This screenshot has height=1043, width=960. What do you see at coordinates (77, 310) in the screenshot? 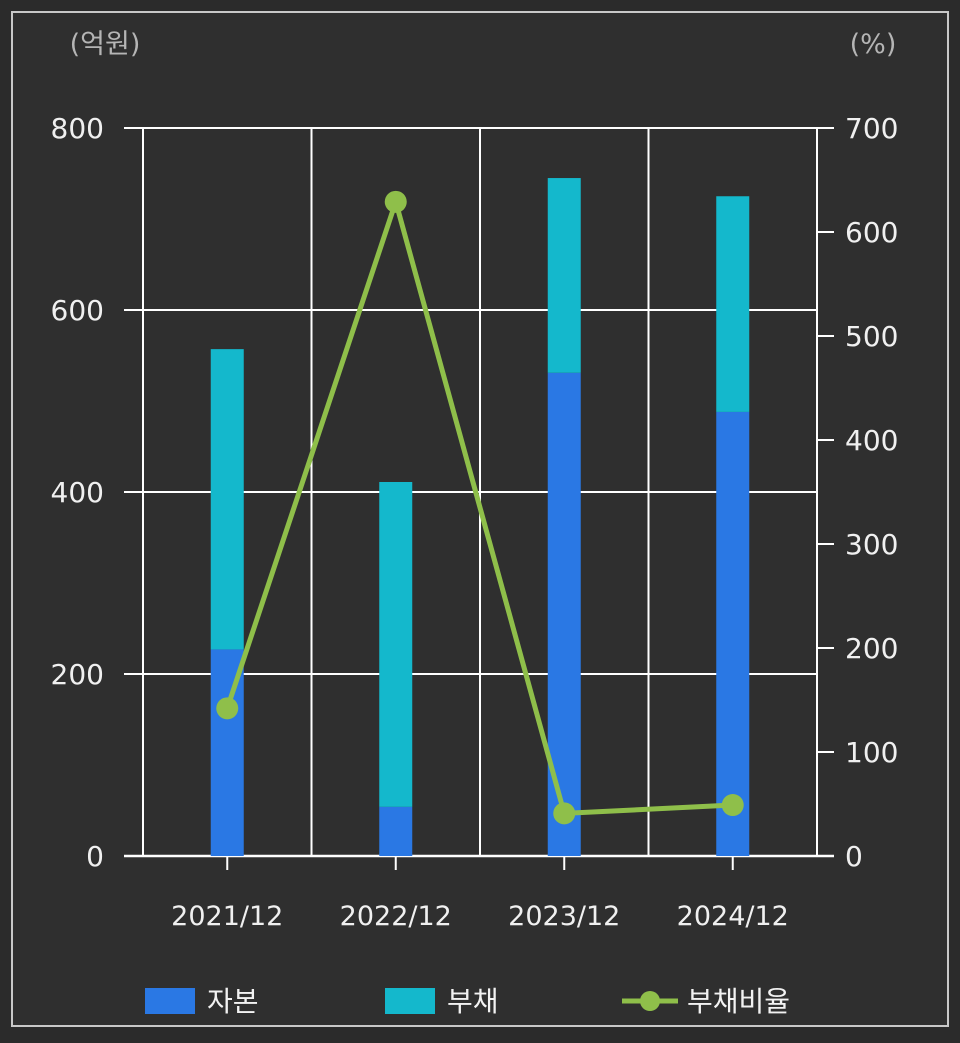
I see `left-tick-label: 600` at bounding box center [77, 310].